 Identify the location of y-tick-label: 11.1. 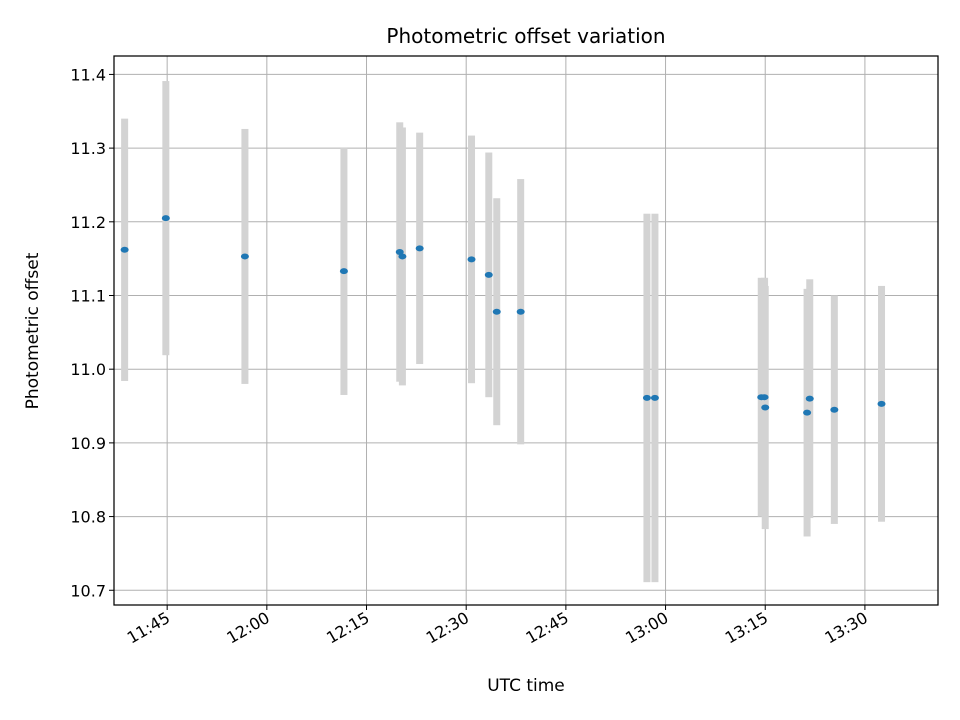
(88, 295).